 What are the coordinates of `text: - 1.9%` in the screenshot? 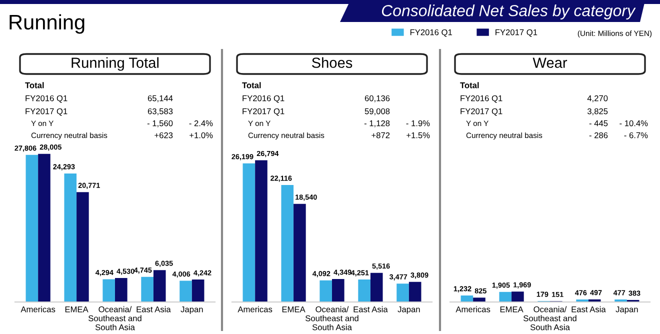 It's located at (418, 123).